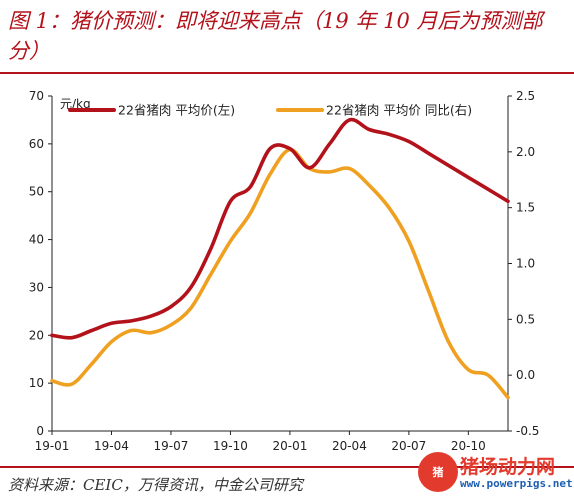 The image size is (574, 500). Describe the element at coordinates (36, 96) in the screenshot. I see `y-left-tick-label: 70` at that location.